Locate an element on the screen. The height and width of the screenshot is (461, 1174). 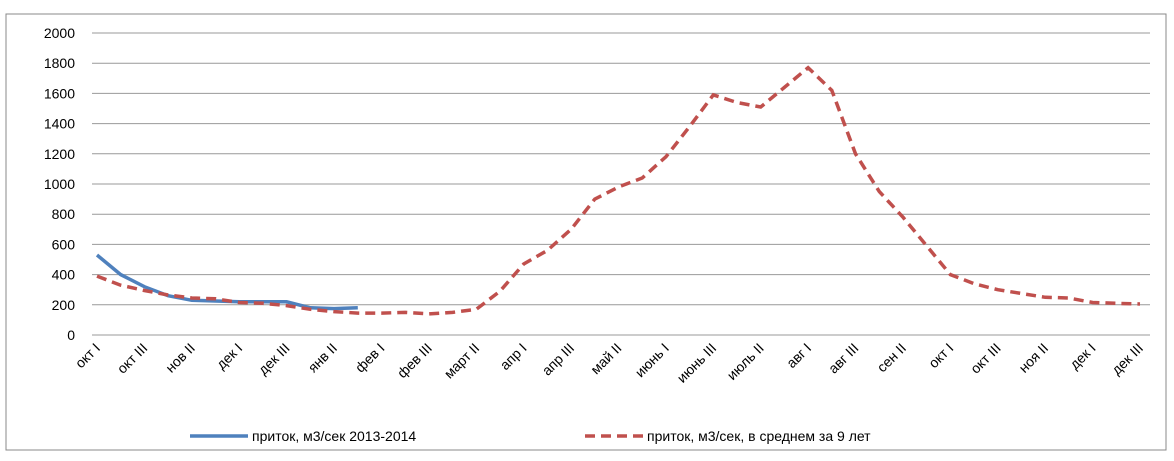
y-tick-label: 0 is located at coordinates (71, 335).